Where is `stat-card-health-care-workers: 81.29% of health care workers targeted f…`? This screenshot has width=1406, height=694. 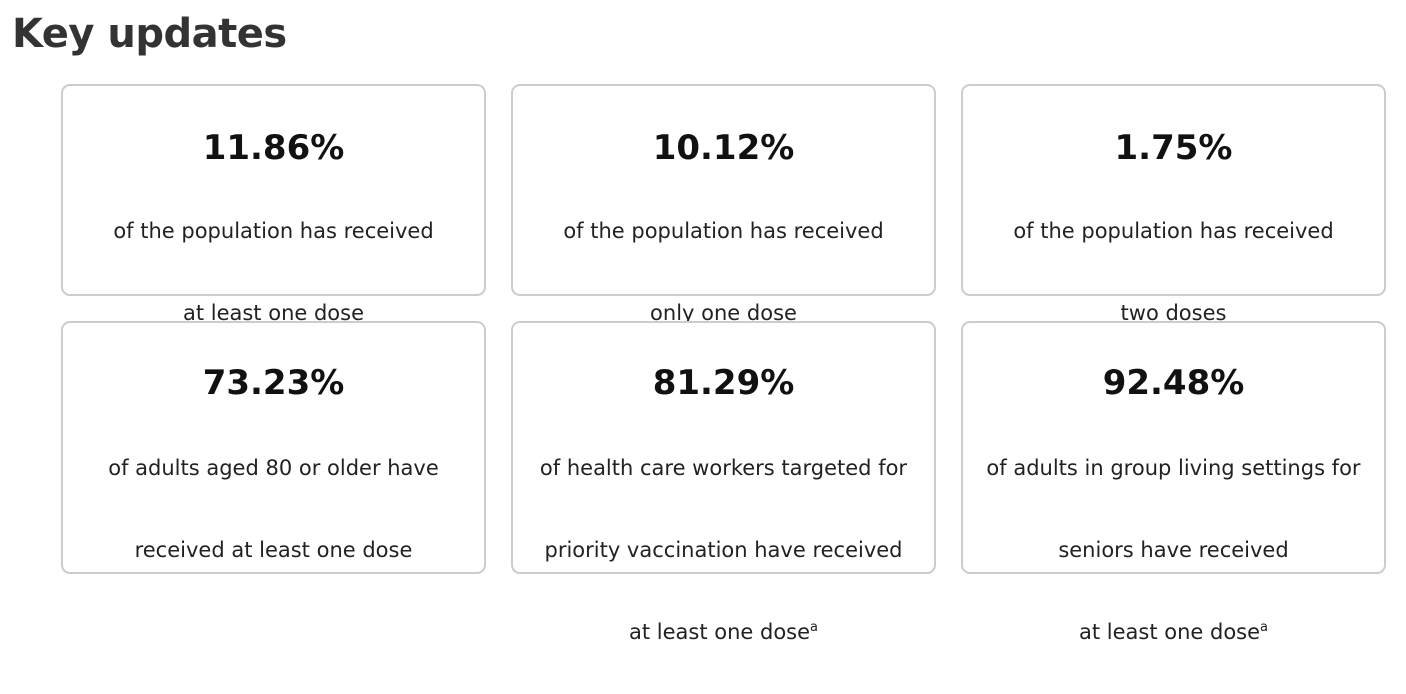 stat-card-health-care-workers: 81.29% of health care workers targeted f… is located at coordinates (723, 482).